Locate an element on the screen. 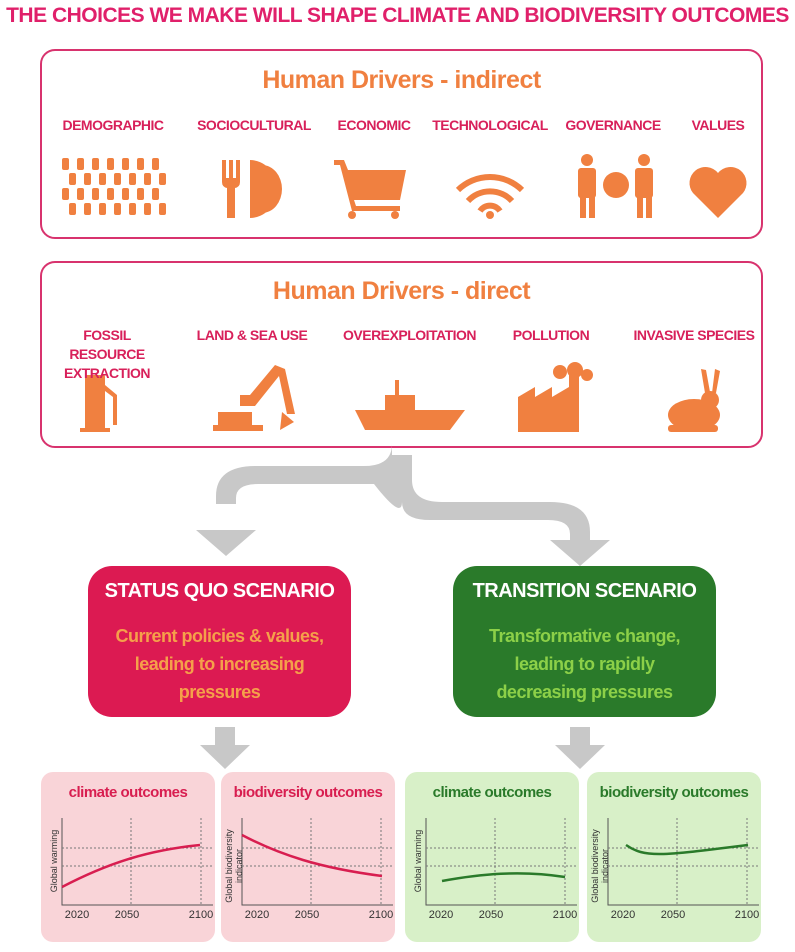 This screenshot has width=795, height=952. scenario-title: STATUS QUO SCENARIO is located at coordinates (219, 591).